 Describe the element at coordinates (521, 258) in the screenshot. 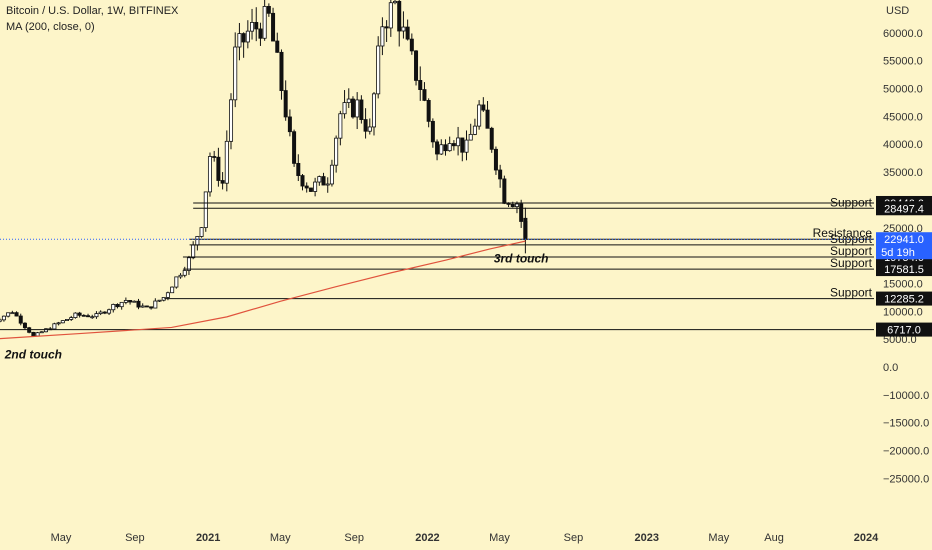

I see `touch-annotation: 3rd touch` at that location.